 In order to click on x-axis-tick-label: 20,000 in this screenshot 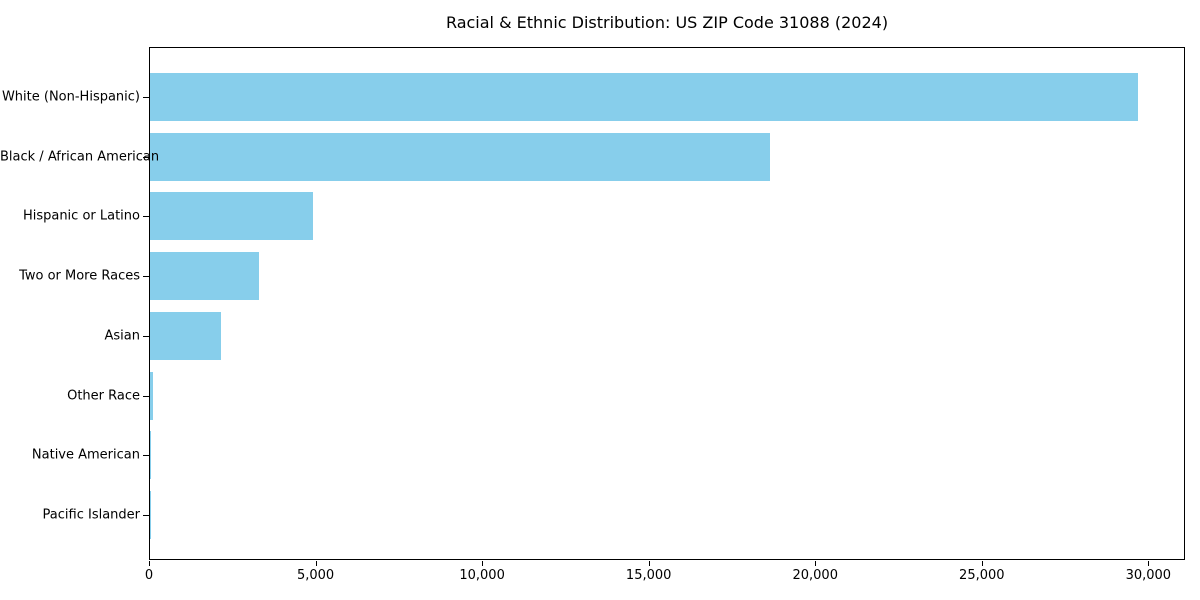, I will do `click(815, 575)`.